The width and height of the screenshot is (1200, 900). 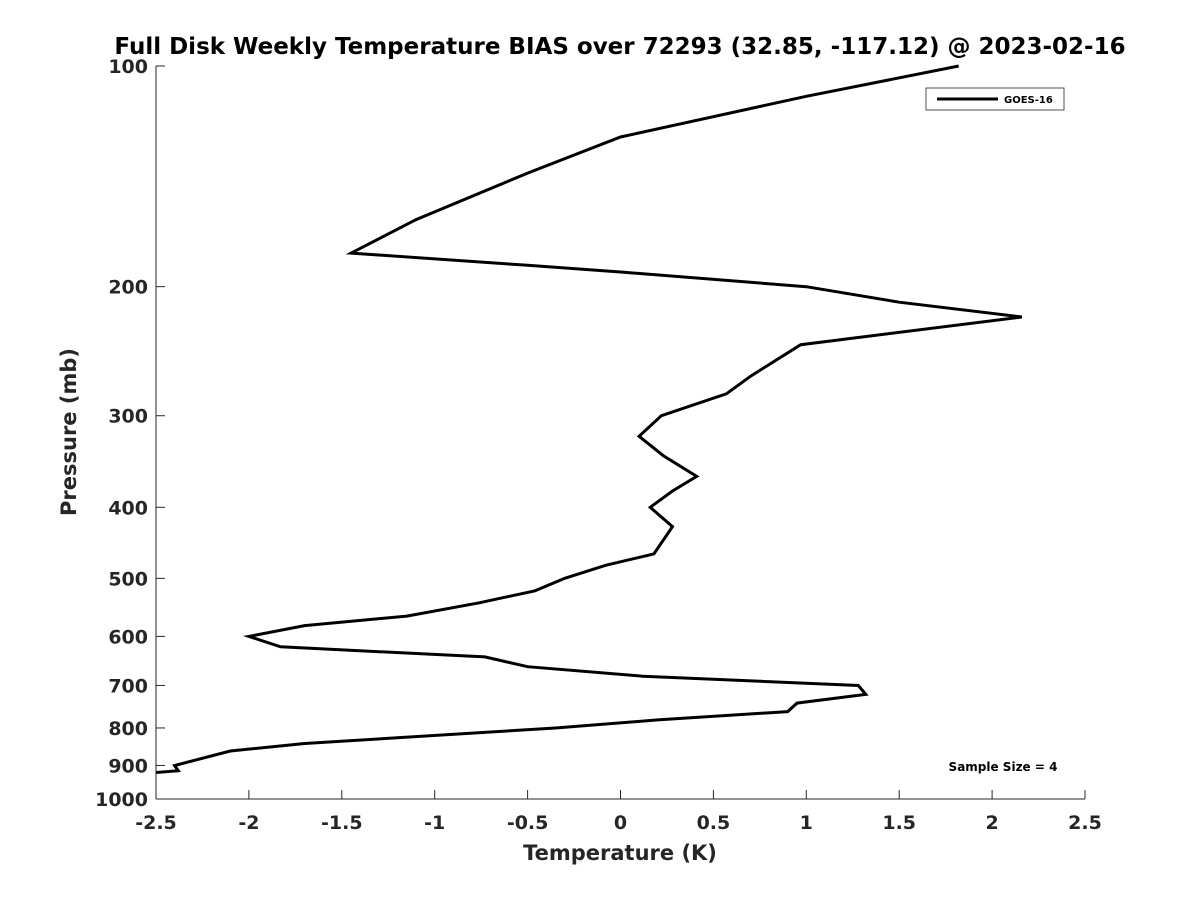 I want to click on y-tick-label: 400, so click(x=128, y=508).